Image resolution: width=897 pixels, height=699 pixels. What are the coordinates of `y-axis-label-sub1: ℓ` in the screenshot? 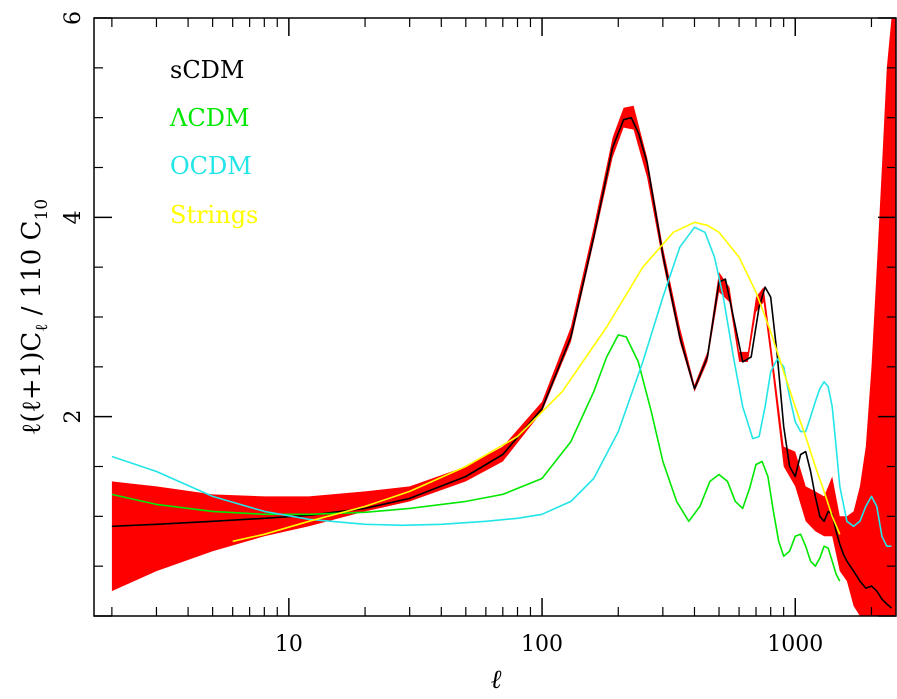 It's located at (42, 328).